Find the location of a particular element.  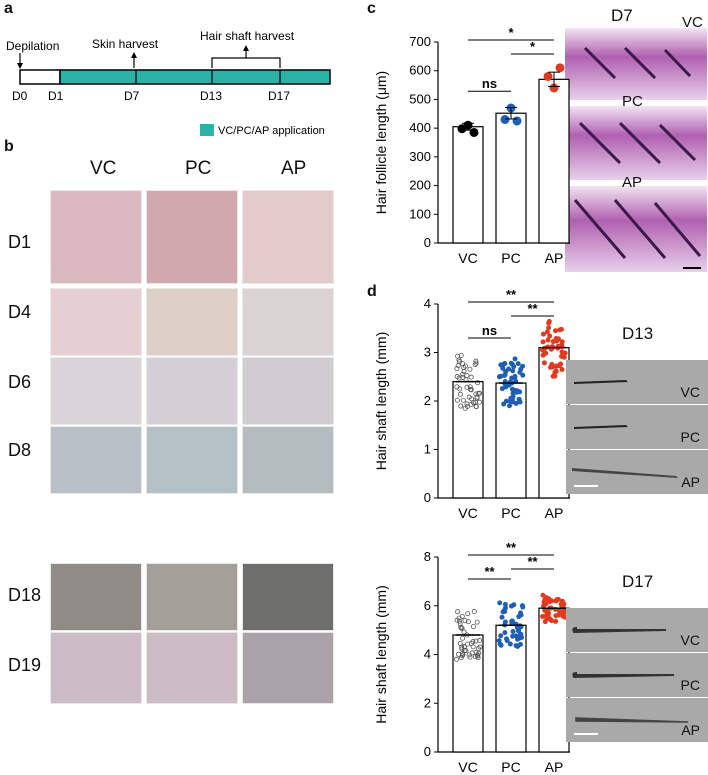

y-axis-label: Hair shaft length (mm) is located at coordinates (381, 654).